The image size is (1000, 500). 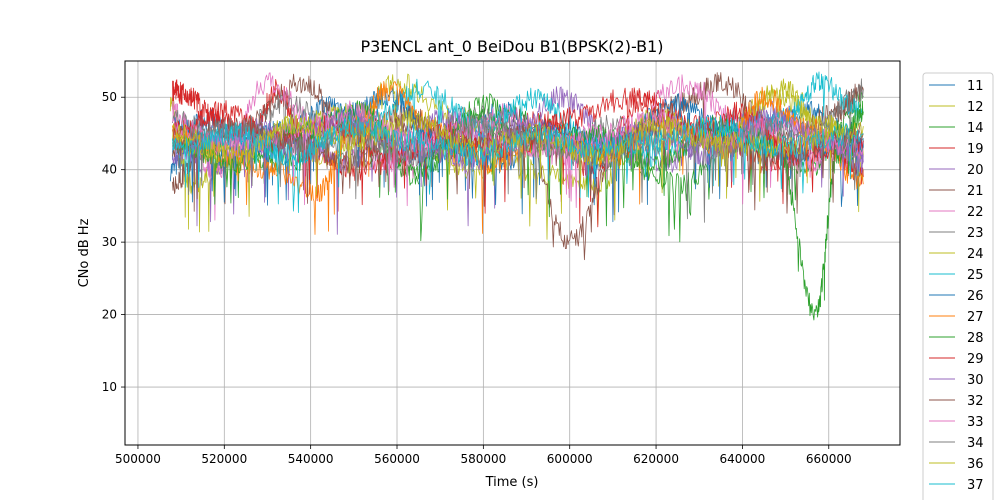 What do you see at coordinates (975, 296) in the screenshot?
I see `legend-label: 26` at bounding box center [975, 296].